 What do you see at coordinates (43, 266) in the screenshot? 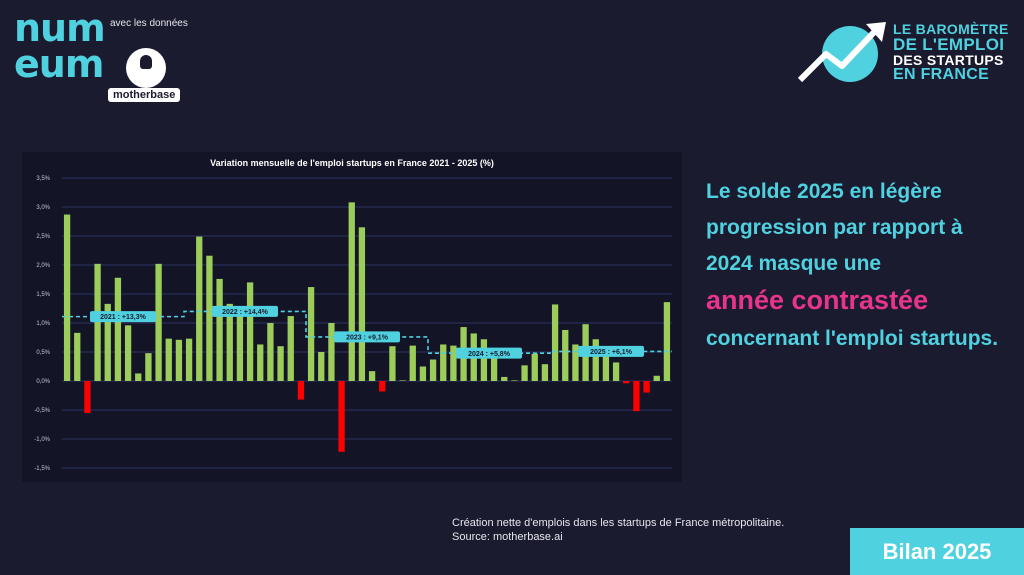
I see `y-tick-label: 2,0%` at bounding box center [43, 266].